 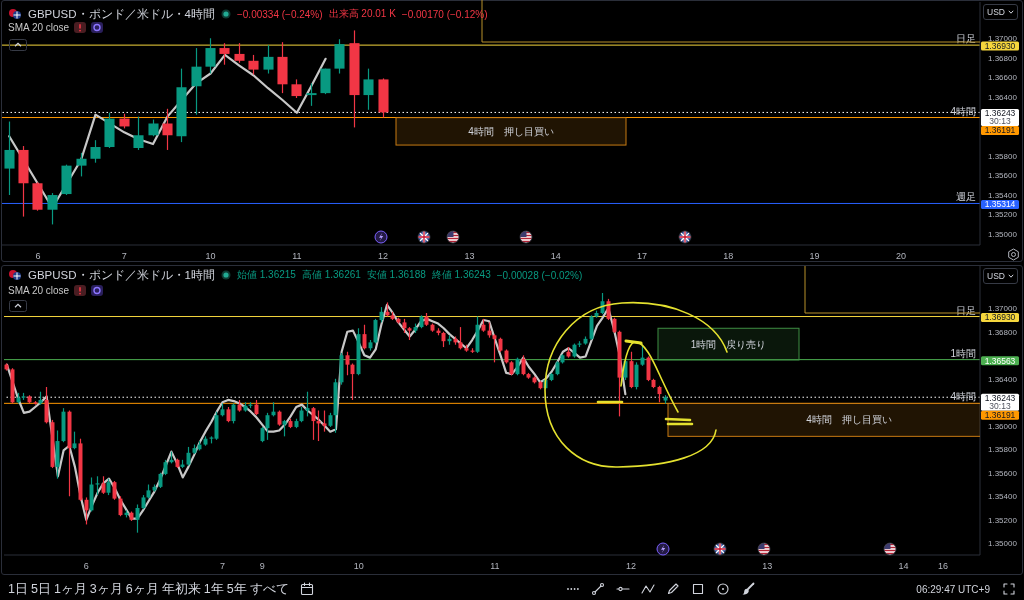 I want to click on text: 5日, so click(x=40, y=588).